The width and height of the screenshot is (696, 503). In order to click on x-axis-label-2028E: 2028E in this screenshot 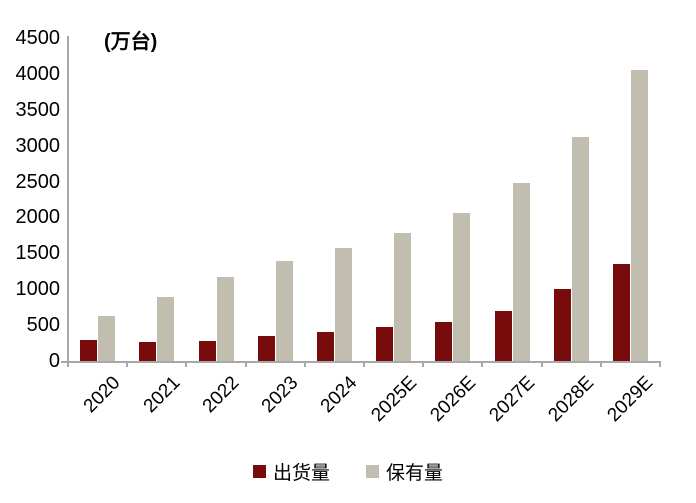, I will do `click(571, 399)`.